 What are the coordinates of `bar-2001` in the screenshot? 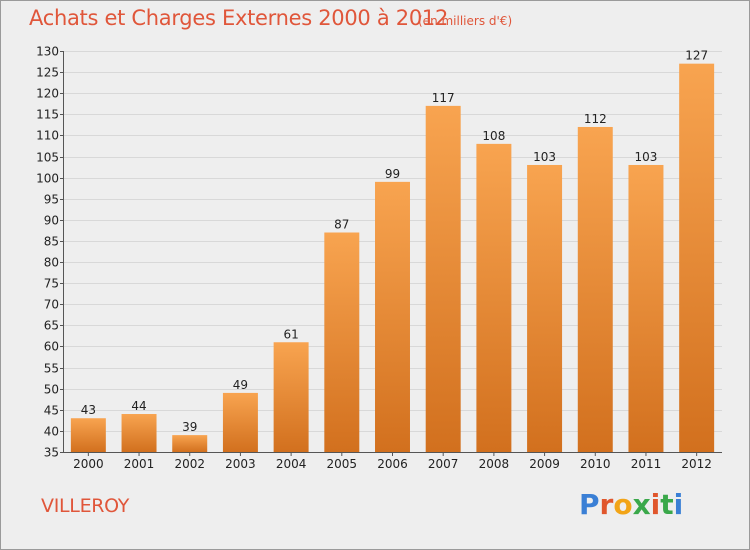 It's located at (139, 433).